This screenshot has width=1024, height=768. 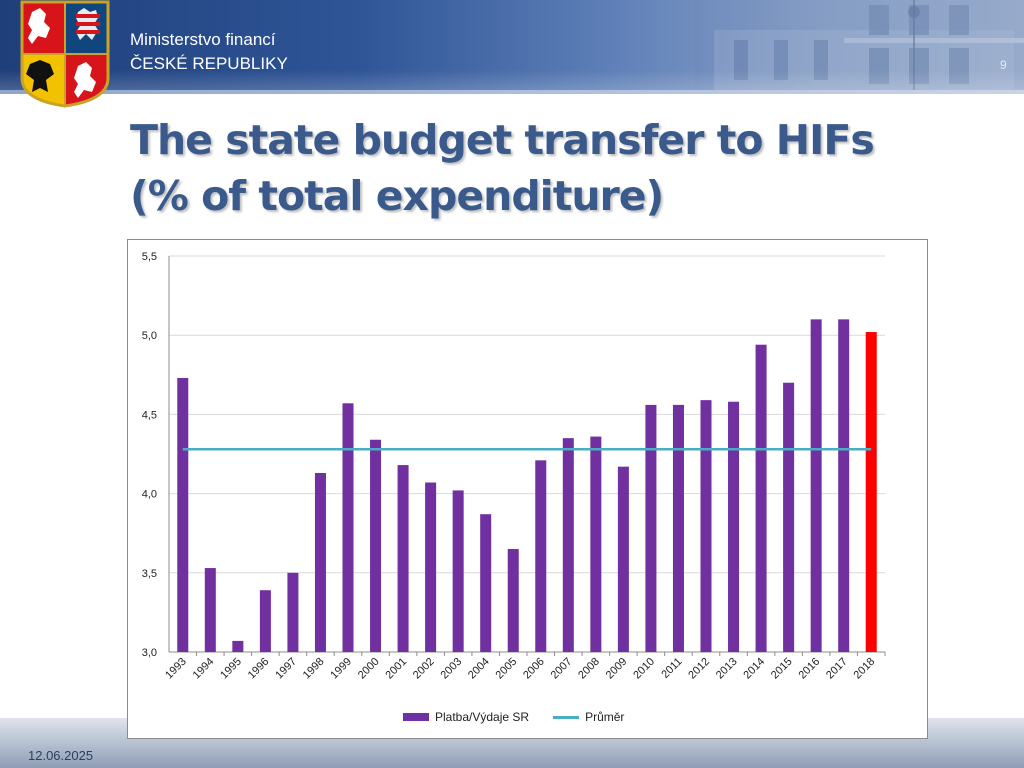 What do you see at coordinates (541, 556) in the screenshot?
I see `bar-2006` at bounding box center [541, 556].